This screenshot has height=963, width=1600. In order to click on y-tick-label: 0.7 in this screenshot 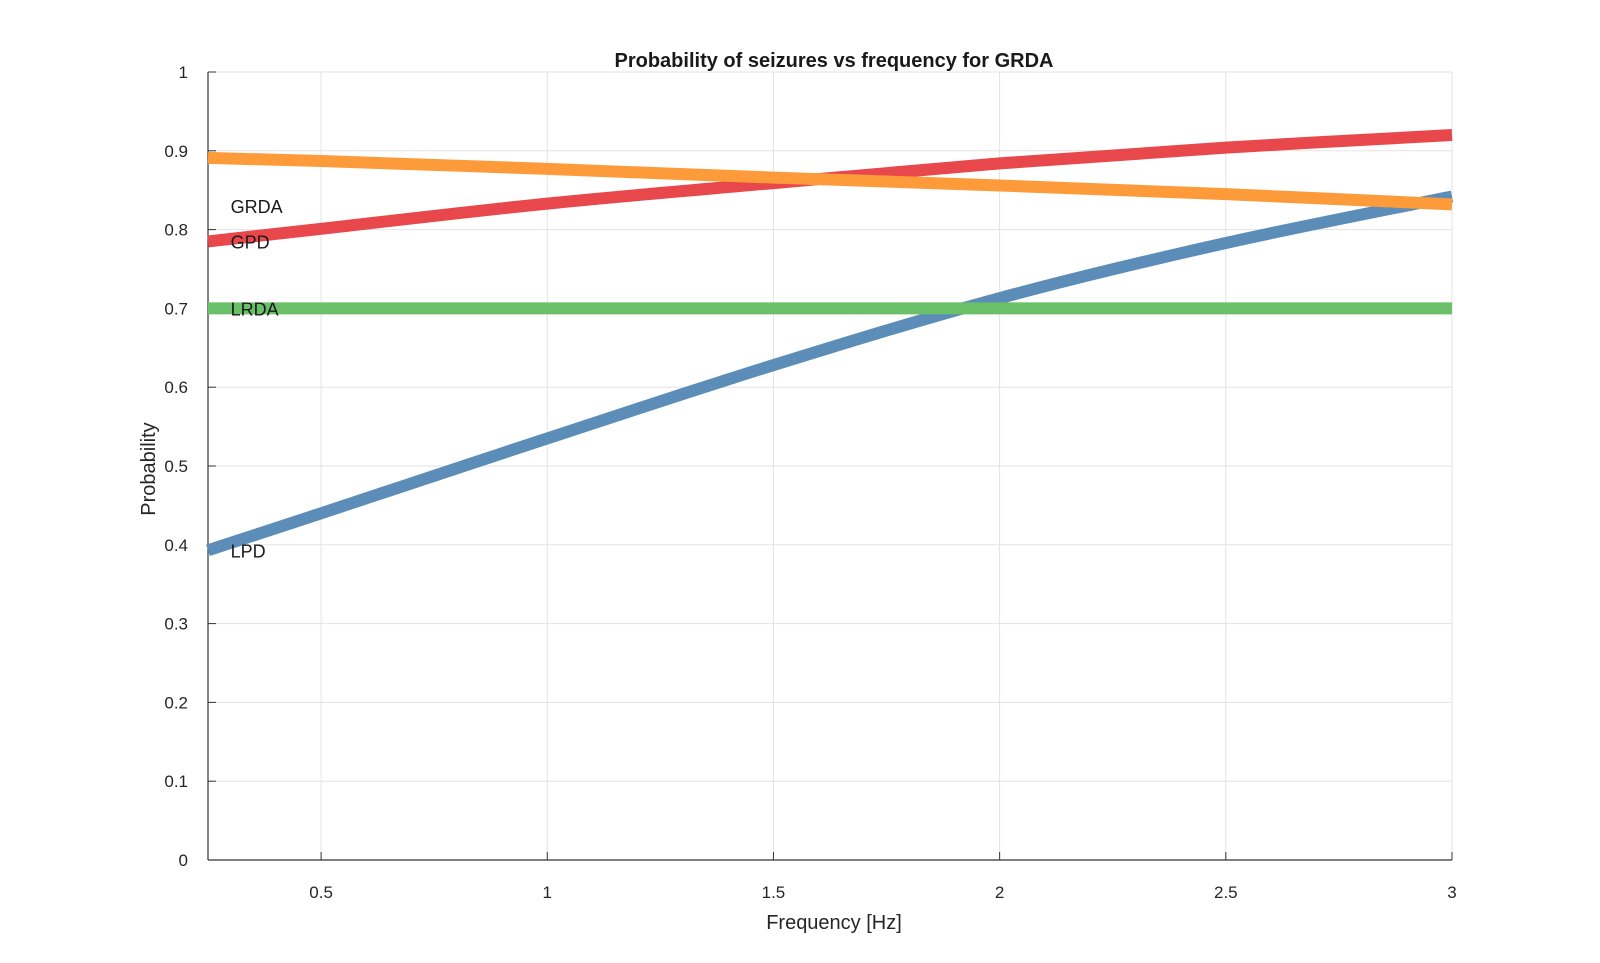, I will do `click(176, 308)`.